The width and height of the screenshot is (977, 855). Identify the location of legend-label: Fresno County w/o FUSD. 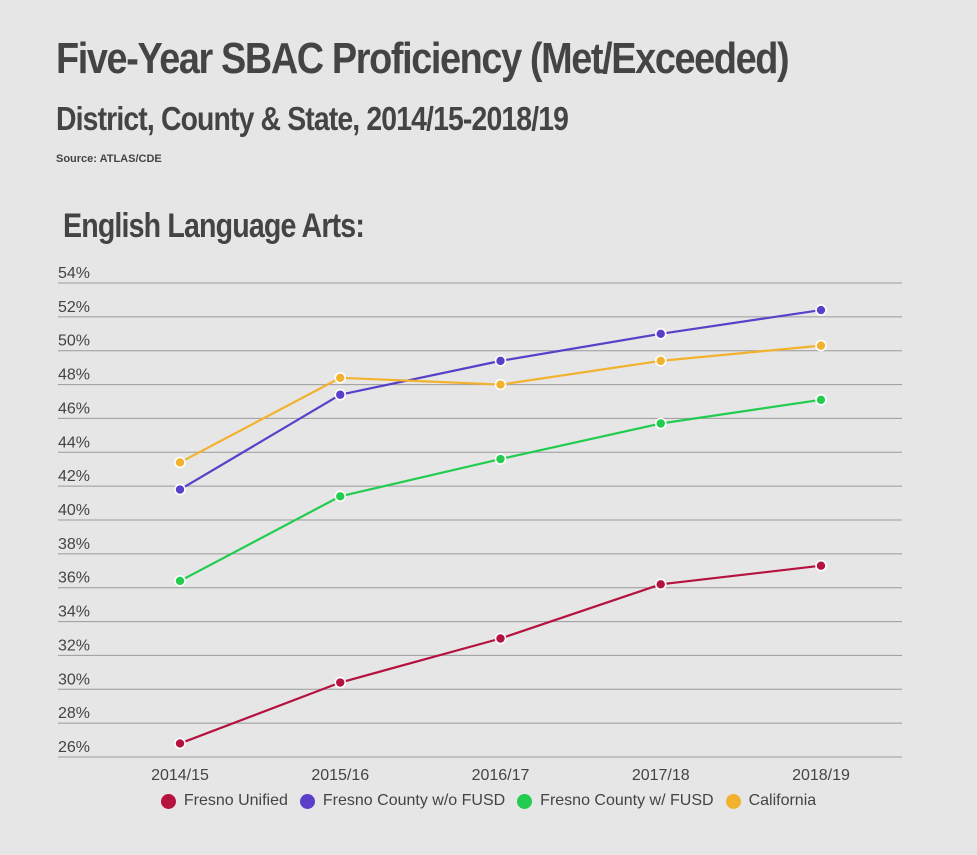
(414, 800).